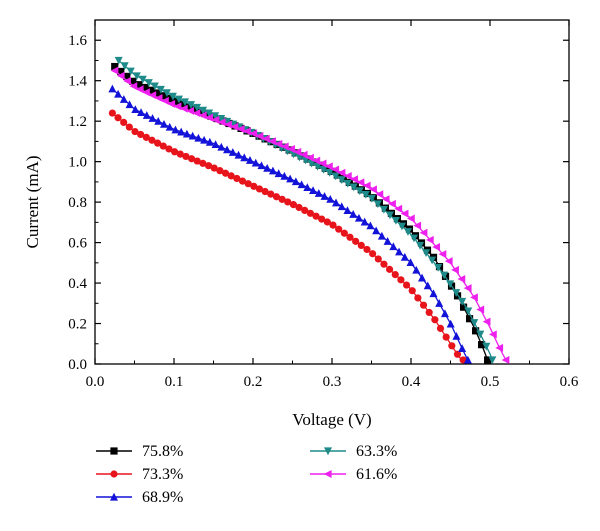  Describe the element at coordinates (114, 496) in the screenshot. I see `legend-marker` at that location.